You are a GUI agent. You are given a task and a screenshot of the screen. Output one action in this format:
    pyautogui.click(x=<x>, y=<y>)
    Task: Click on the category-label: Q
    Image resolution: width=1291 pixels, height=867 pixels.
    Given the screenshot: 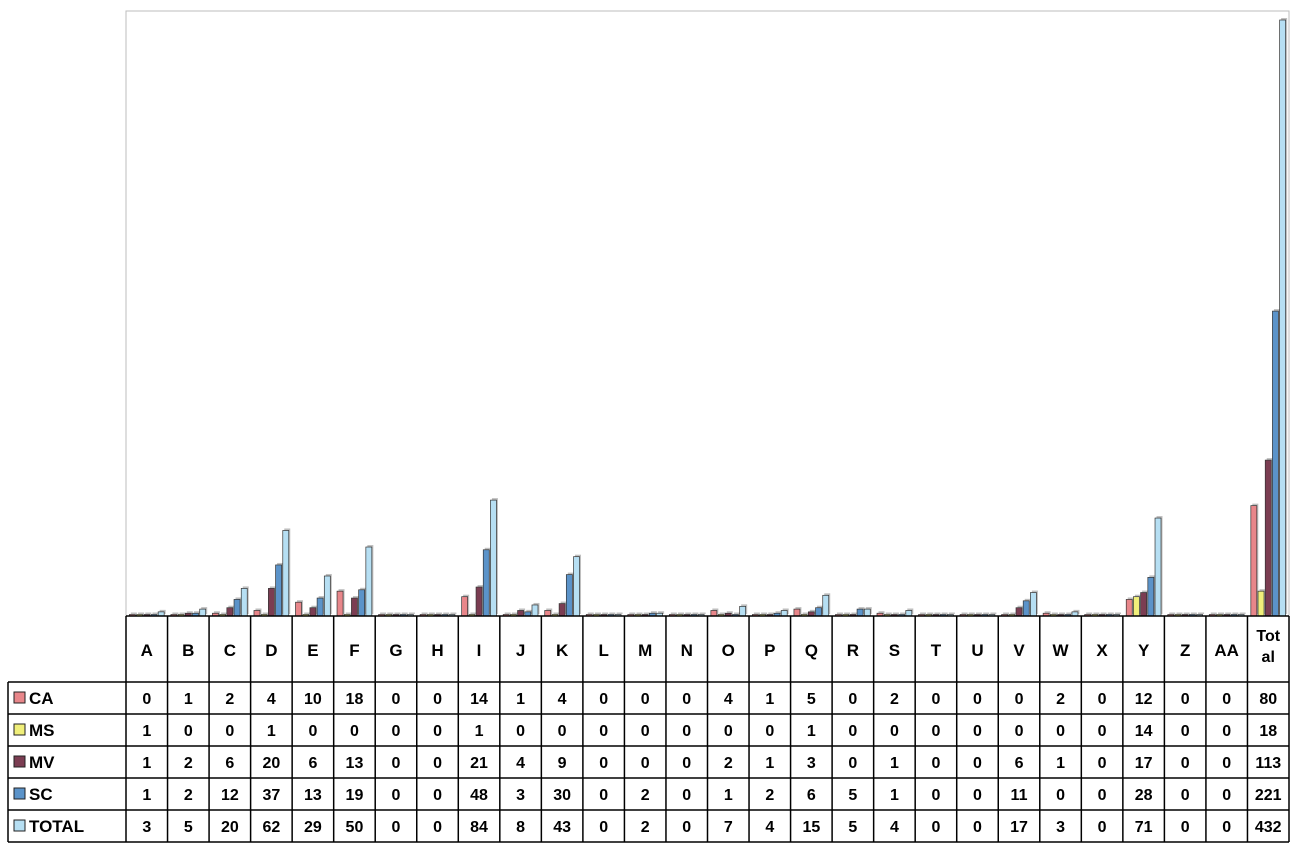 What is the action you would take?
    pyautogui.click(x=811, y=650)
    